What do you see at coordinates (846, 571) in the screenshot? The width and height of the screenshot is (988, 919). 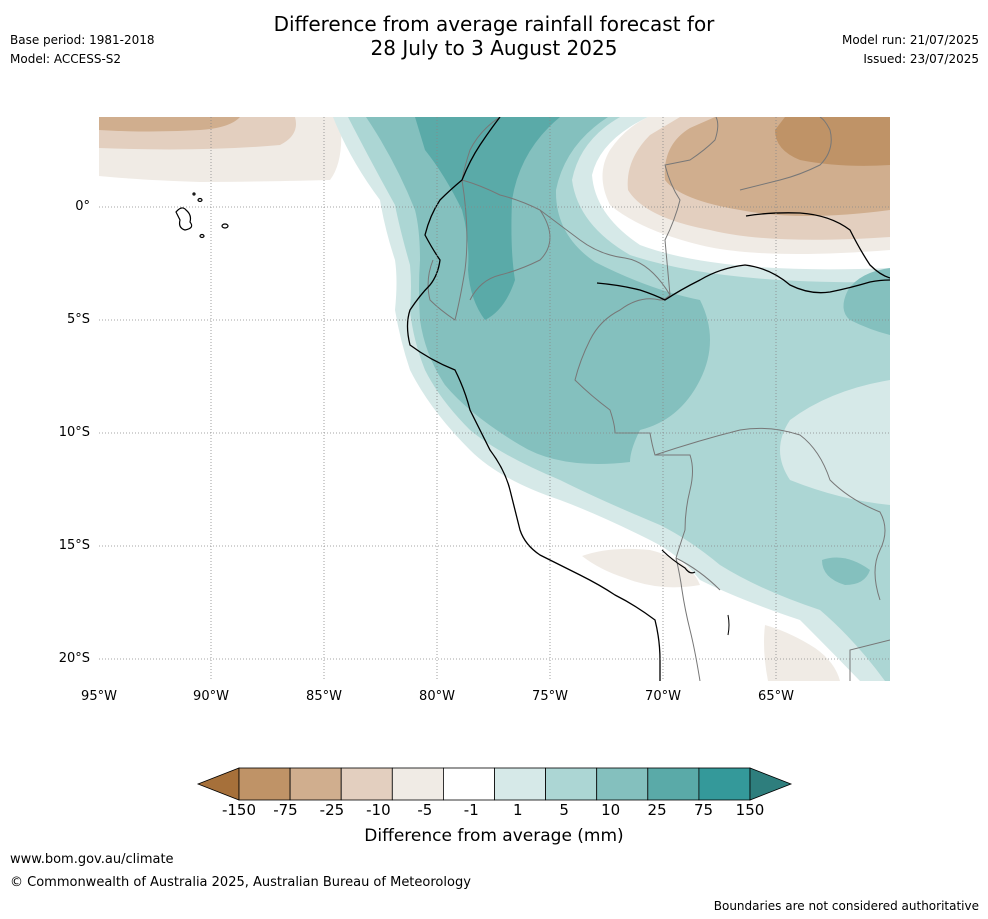 I see `region-wet-3-south` at bounding box center [846, 571].